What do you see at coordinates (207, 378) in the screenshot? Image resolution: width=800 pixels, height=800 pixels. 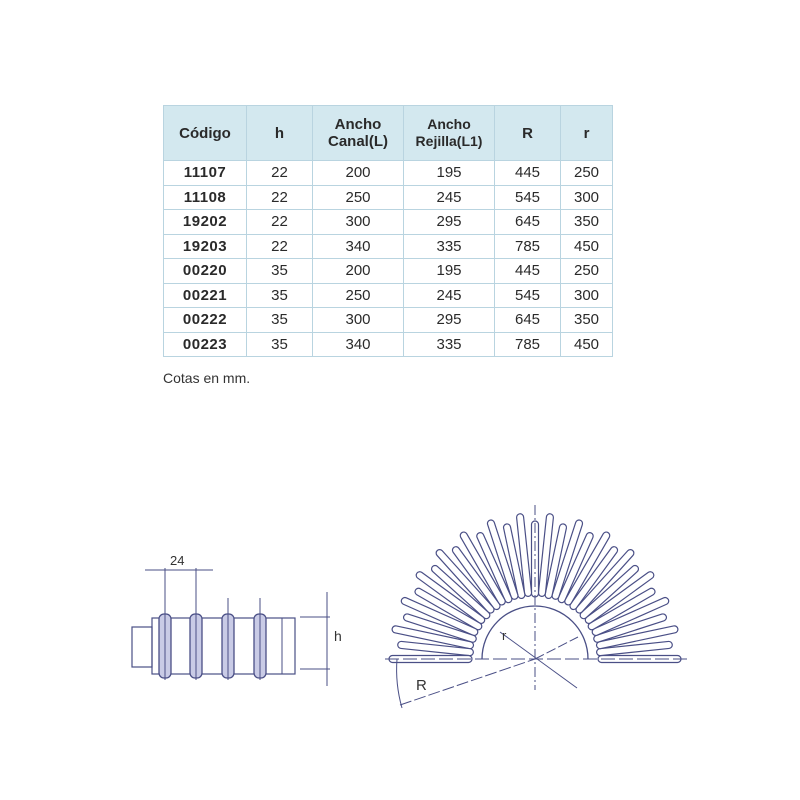 I see `units-note: Cotas en mm.` at bounding box center [207, 378].